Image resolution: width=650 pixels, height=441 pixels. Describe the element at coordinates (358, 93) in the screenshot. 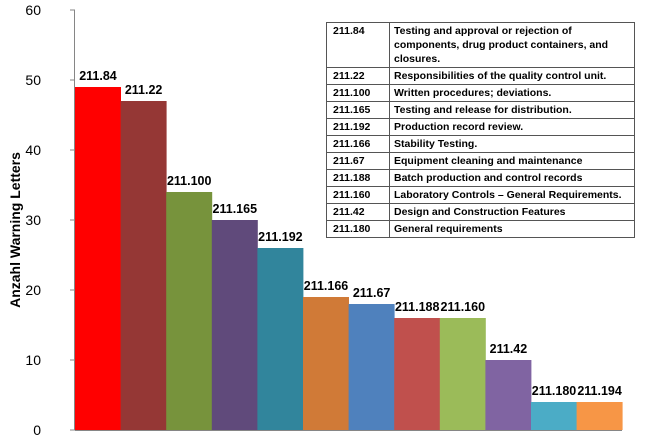

I see `legend-code: 211.100` at that location.